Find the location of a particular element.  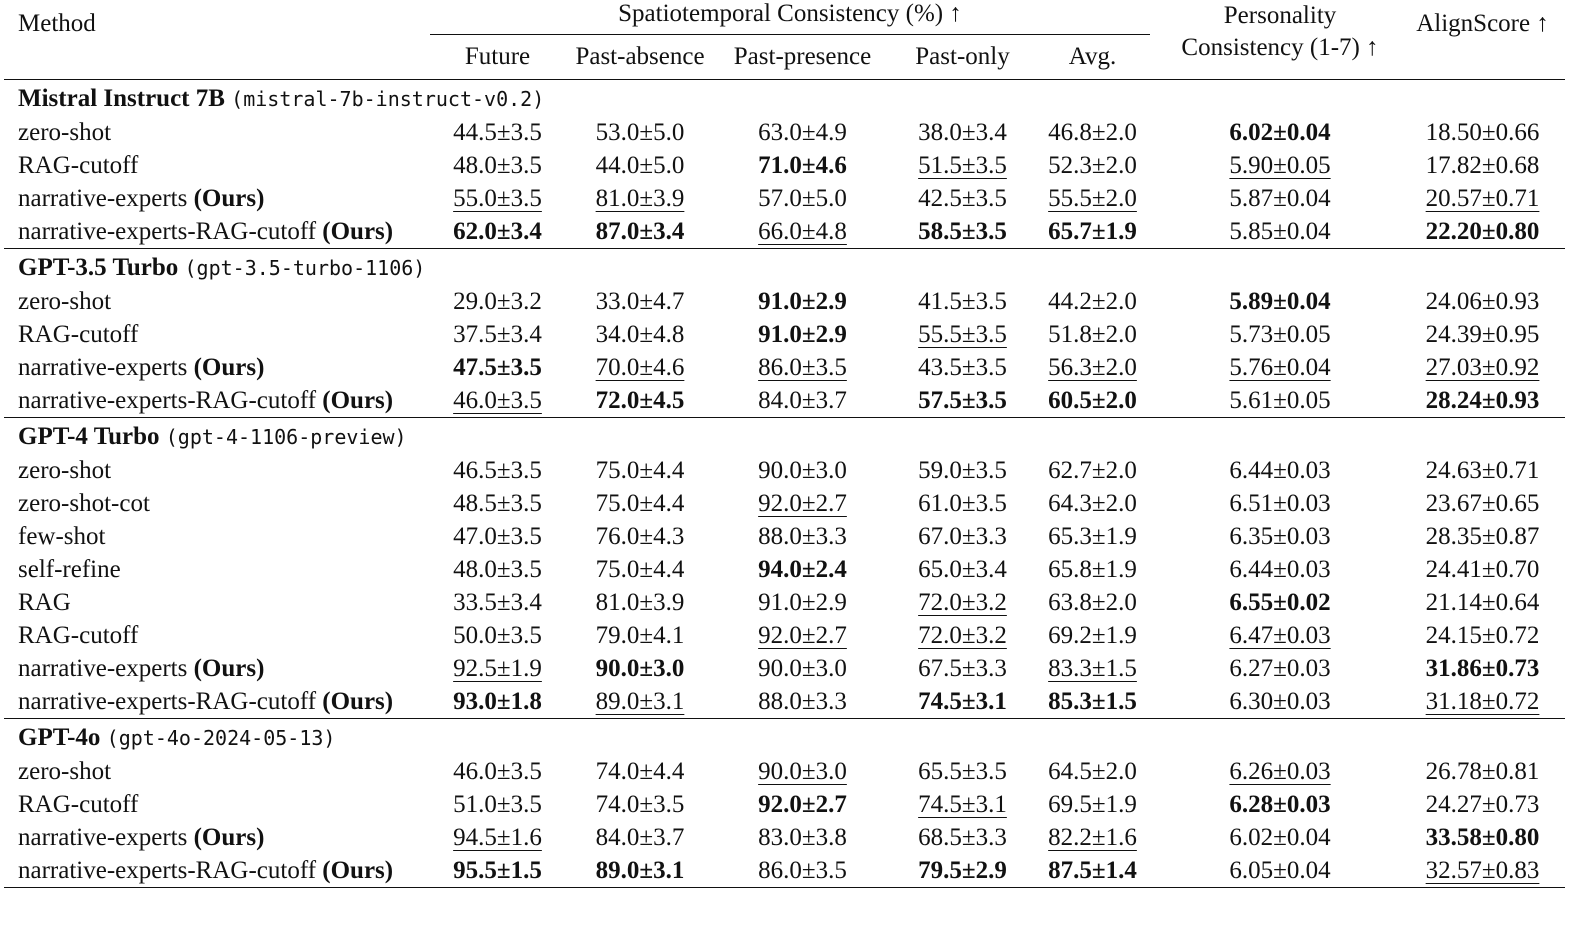

model-name: GPT-3.5 Turbo is located at coordinates (98, 267).